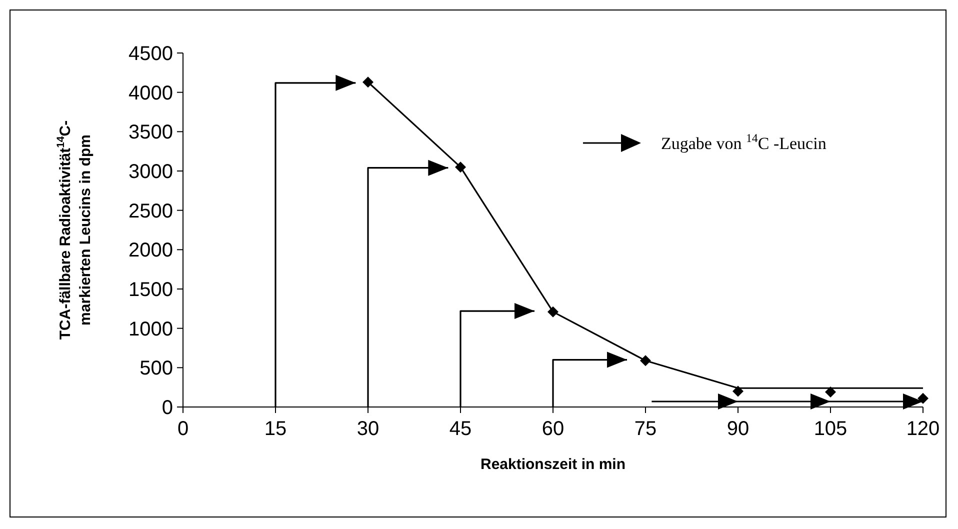 The height and width of the screenshot is (529, 958). Describe the element at coordinates (183, 429) in the screenshot. I see `x-tick-label: 0` at that location.